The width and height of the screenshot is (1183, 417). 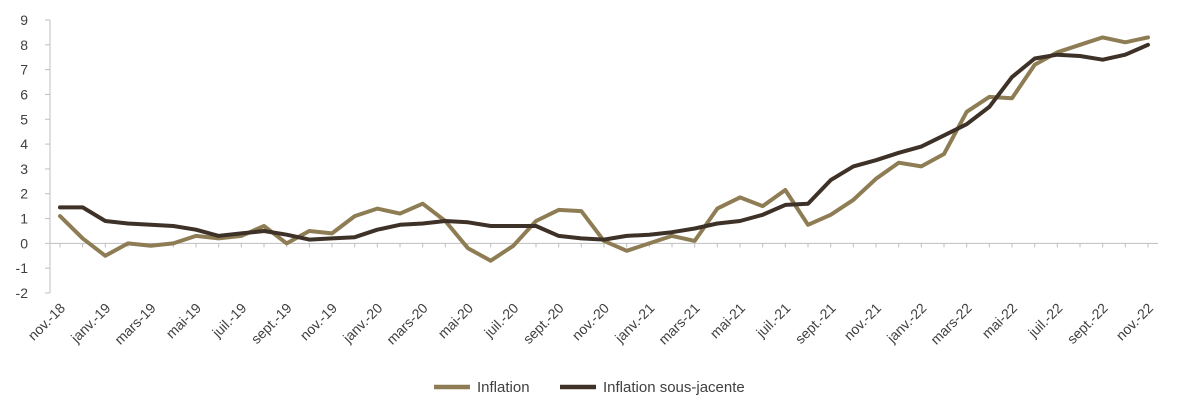 What do you see at coordinates (863, 322) in the screenshot?
I see `x-tick-label: nov.-21` at bounding box center [863, 322].